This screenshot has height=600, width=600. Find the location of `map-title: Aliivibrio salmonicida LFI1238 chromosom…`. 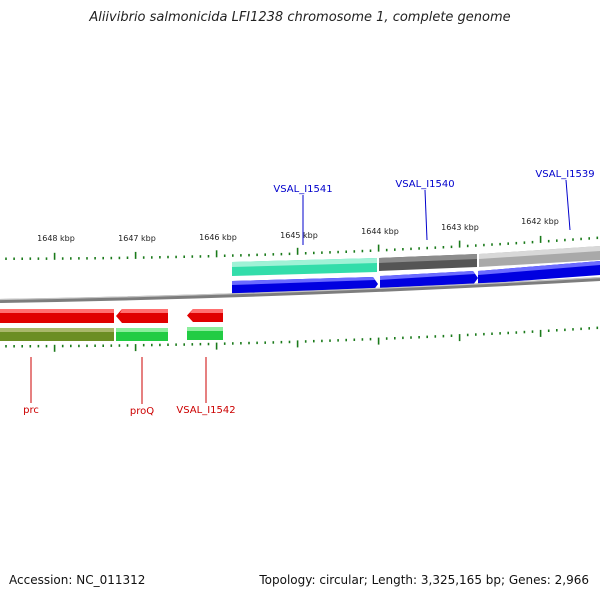

map-title: Aliivibrio salmonicida LFI1238 chromosom… is located at coordinates (300, 17).